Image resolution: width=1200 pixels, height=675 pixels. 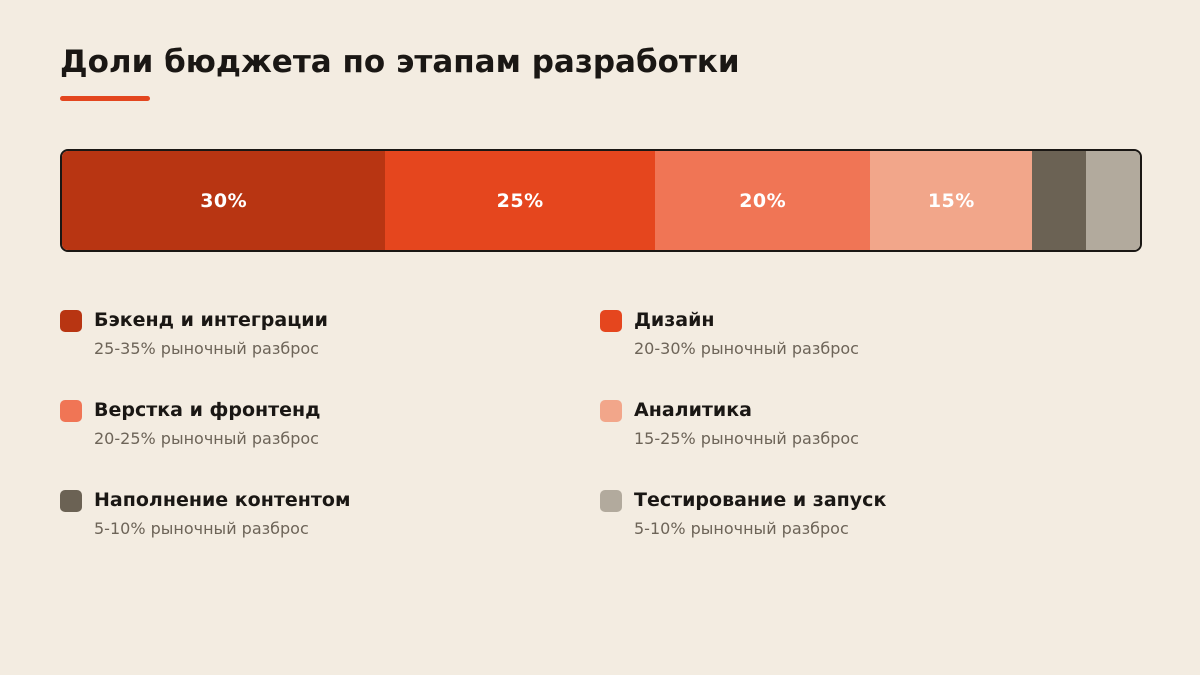 I want to click on legend-name: Аналитика, so click(x=693, y=410).